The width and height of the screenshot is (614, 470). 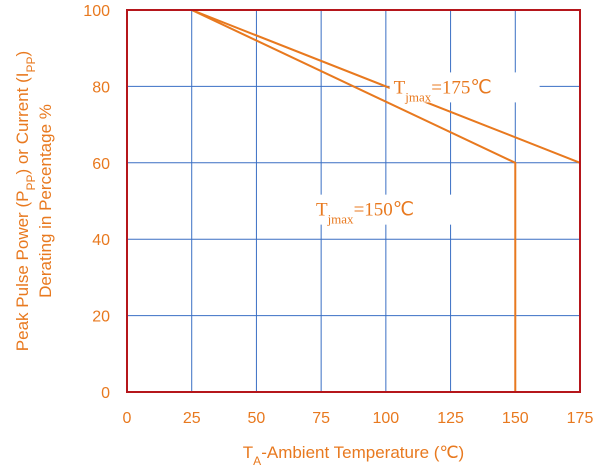 I want to click on x-tick-label: 0, so click(x=127, y=418).